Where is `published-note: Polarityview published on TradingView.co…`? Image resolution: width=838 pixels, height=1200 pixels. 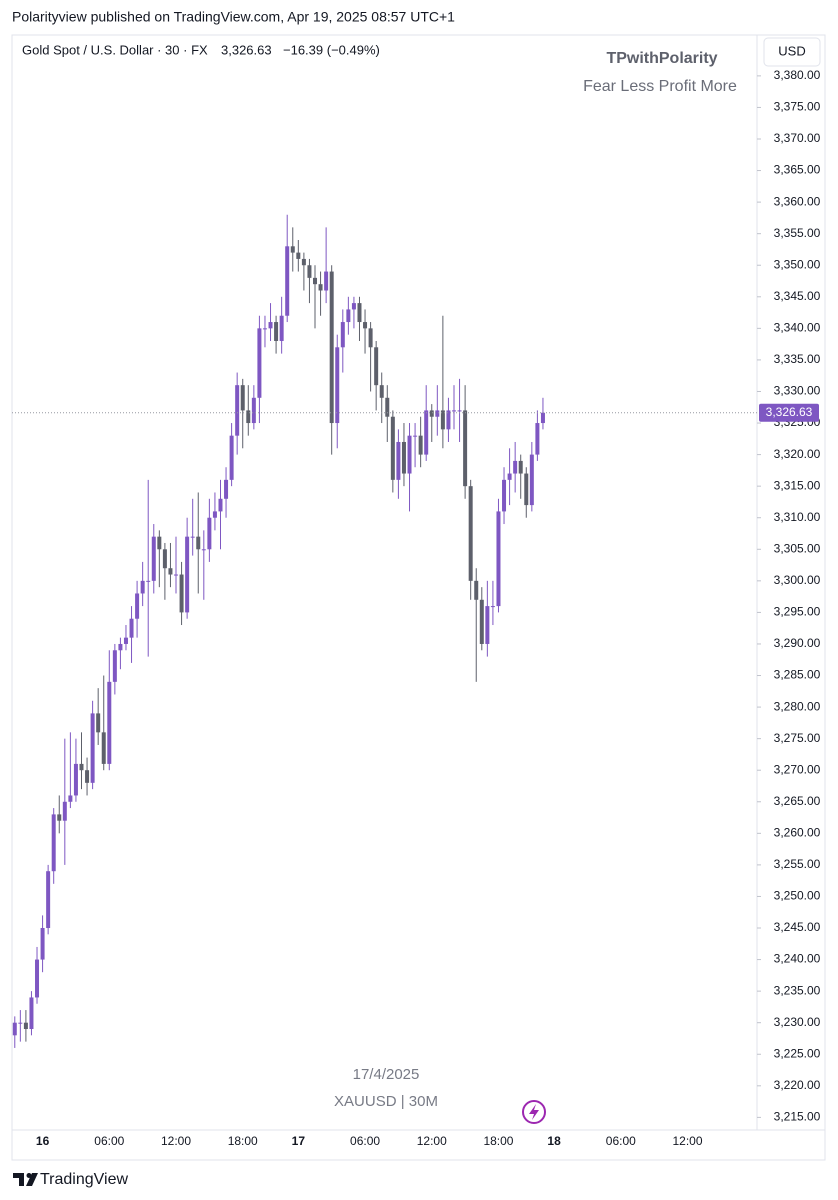
published-note: Polarityview published on TradingView.co… is located at coordinates (233, 17).